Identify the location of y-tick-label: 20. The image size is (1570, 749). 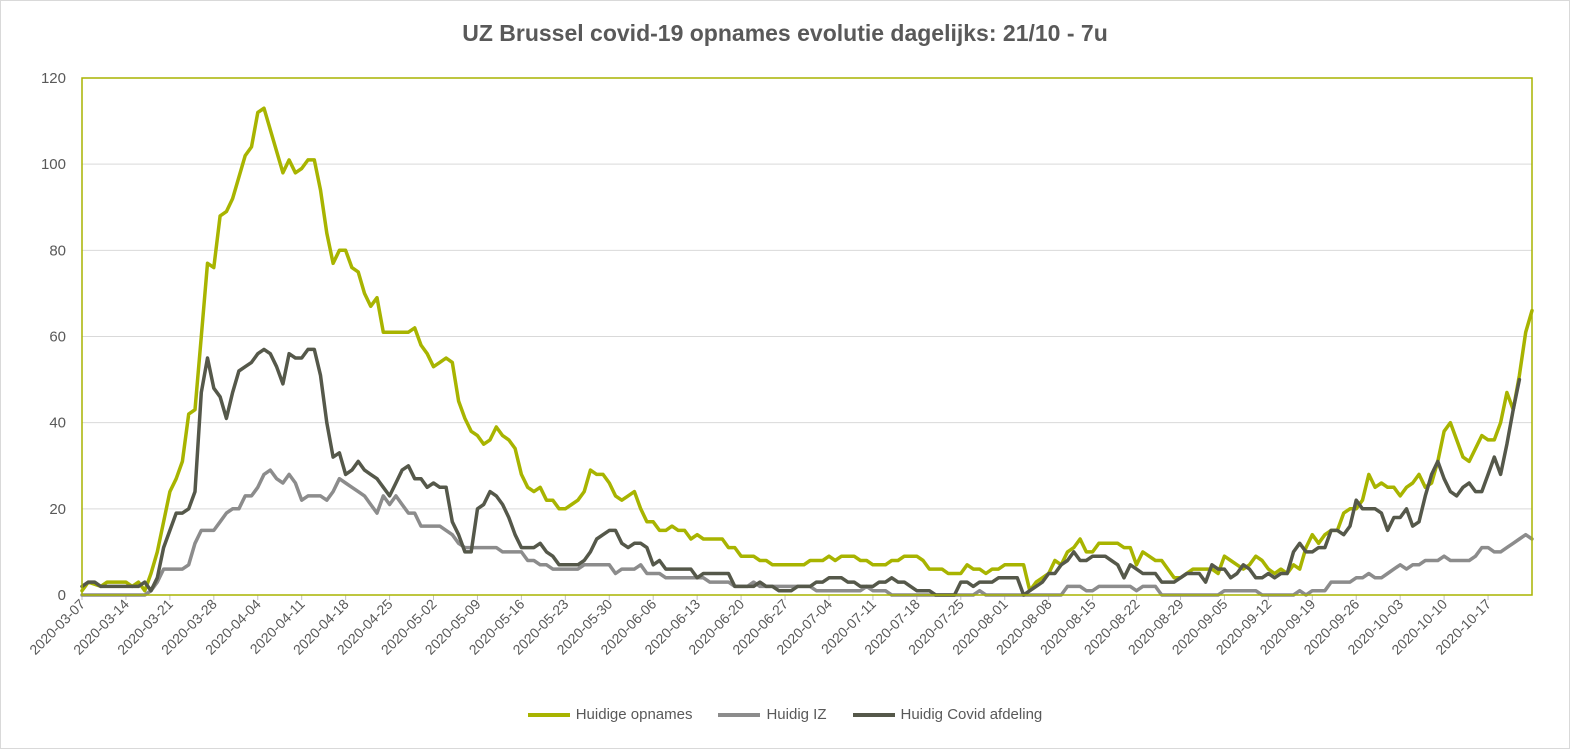
(57, 509).